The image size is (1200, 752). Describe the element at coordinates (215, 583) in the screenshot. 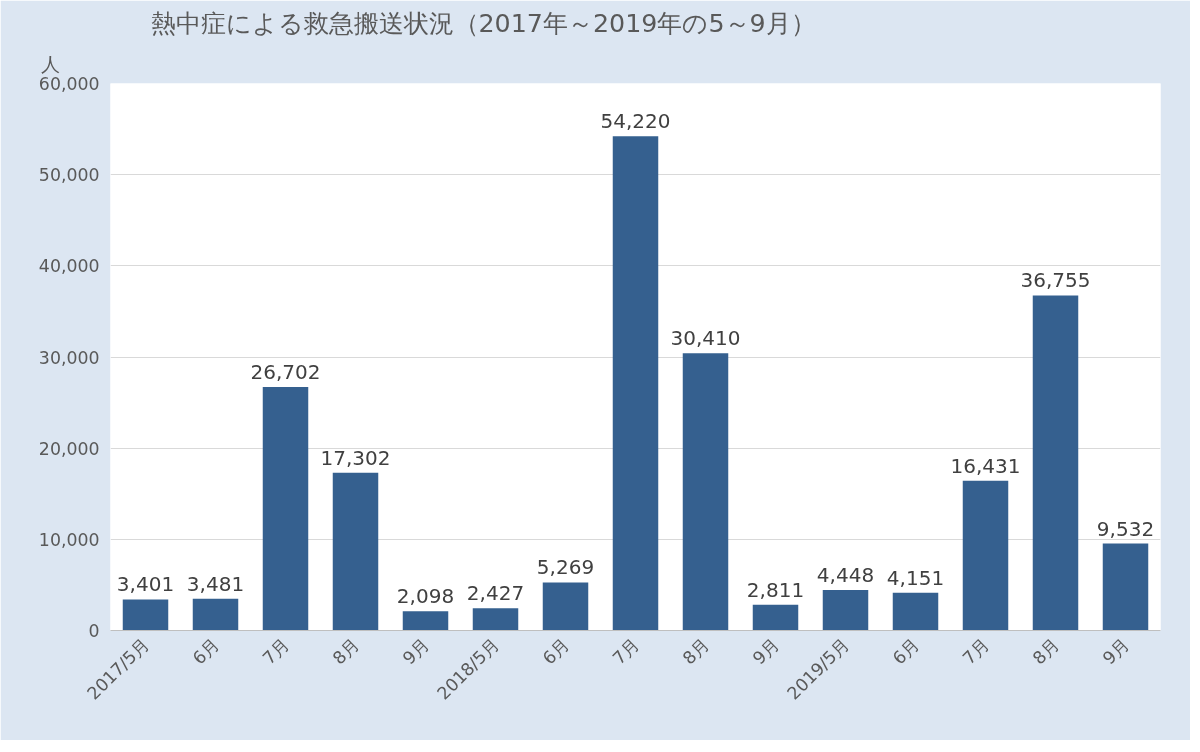

I see `data-label: 3,481` at that location.